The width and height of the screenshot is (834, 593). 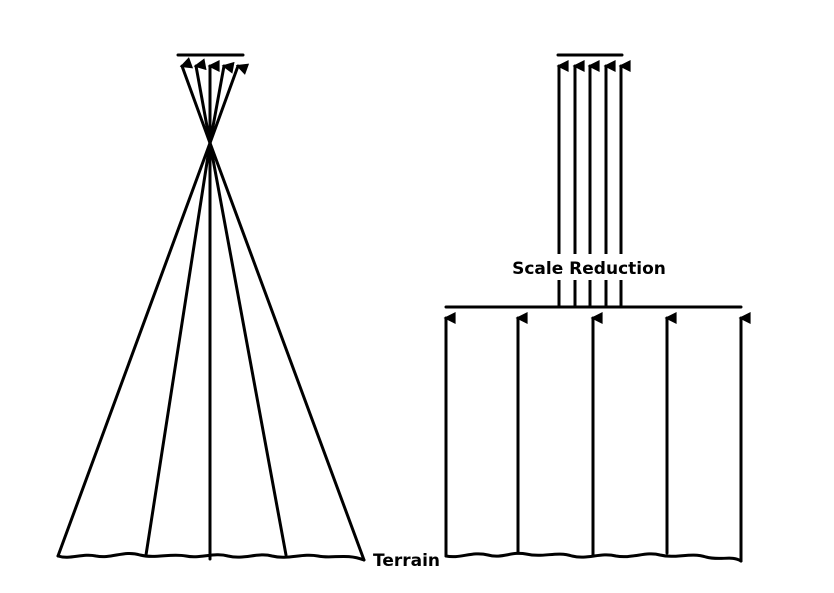 I want to click on scale-reduction-label-bg, so click(x=589, y=267).